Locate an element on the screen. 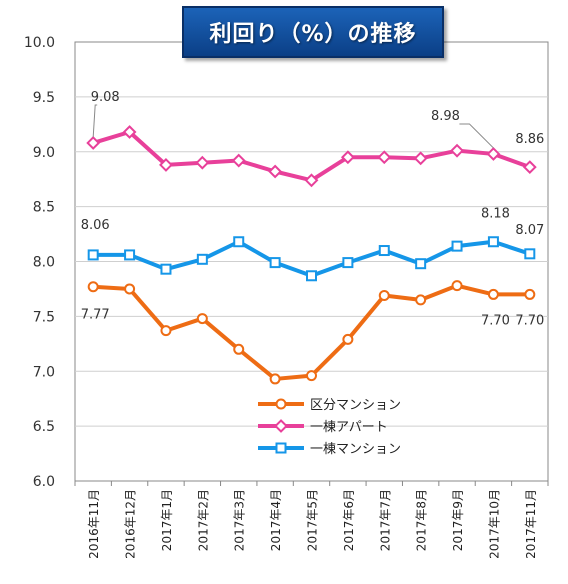 Image resolution: width=568 pixels, height=584 pixels. data-label: 8.18 is located at coordinates (495, 214).